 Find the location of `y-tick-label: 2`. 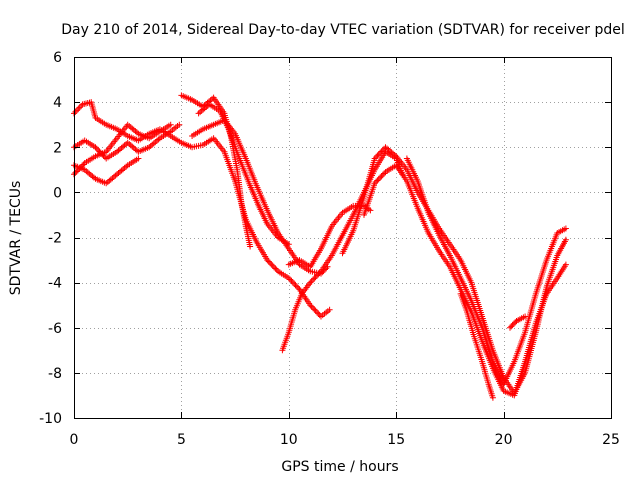

y-tick-label: 2 is located at coordinates (57, 148).